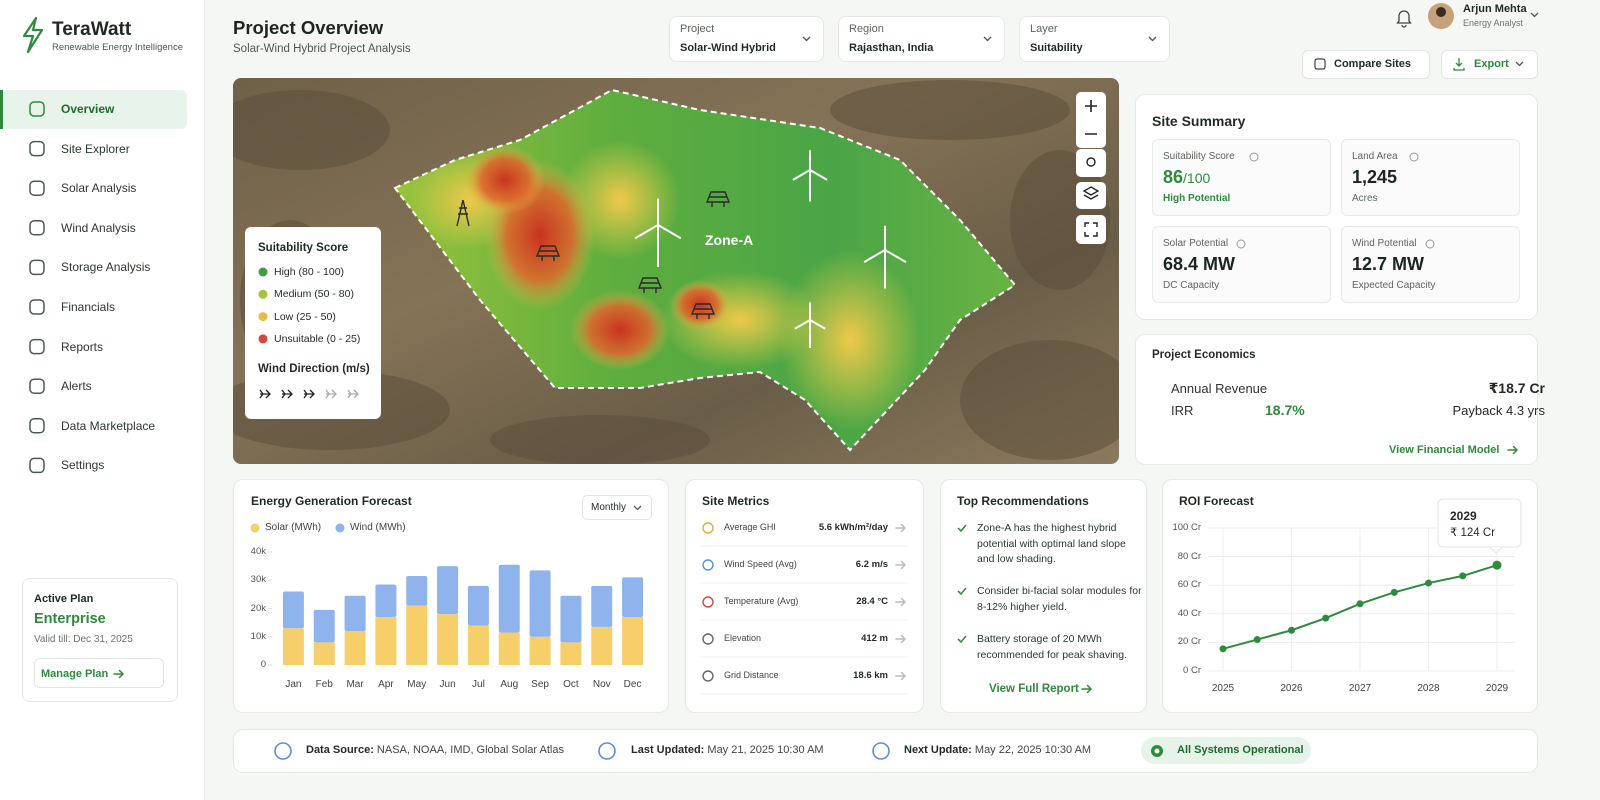  Describe the element at coordinates (117, 47) in the screenshot. I see `brand-tagline: Renewable Energy Intelligence` at that location.